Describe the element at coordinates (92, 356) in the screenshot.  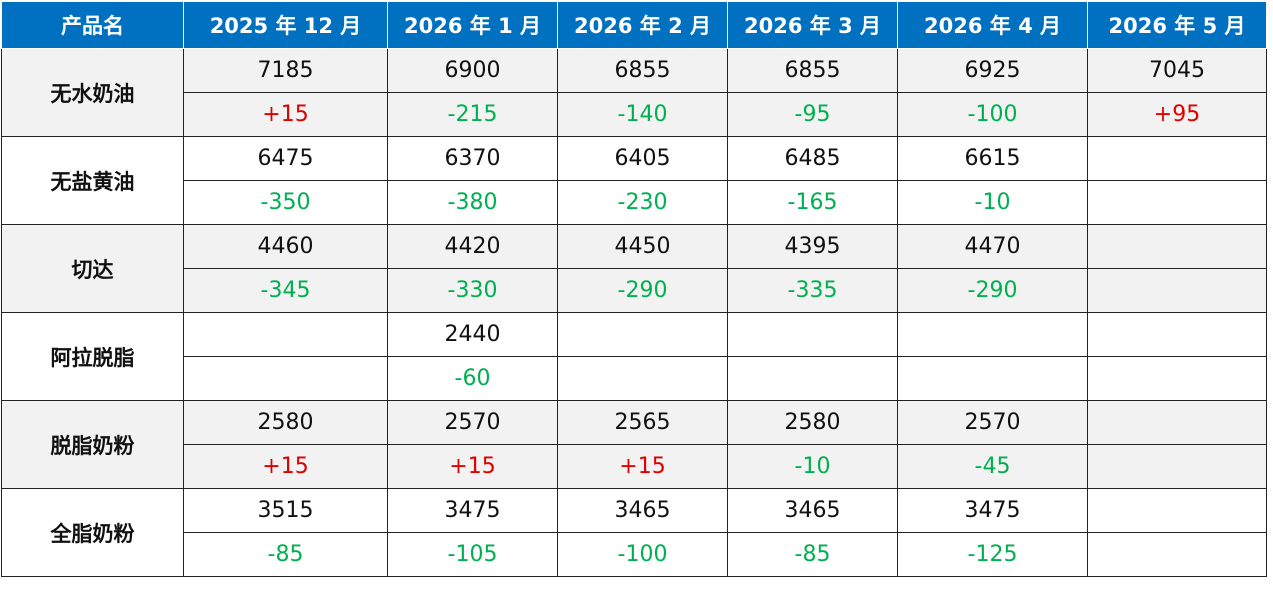
I see `product-name: 阿拉脱脂` at that location.